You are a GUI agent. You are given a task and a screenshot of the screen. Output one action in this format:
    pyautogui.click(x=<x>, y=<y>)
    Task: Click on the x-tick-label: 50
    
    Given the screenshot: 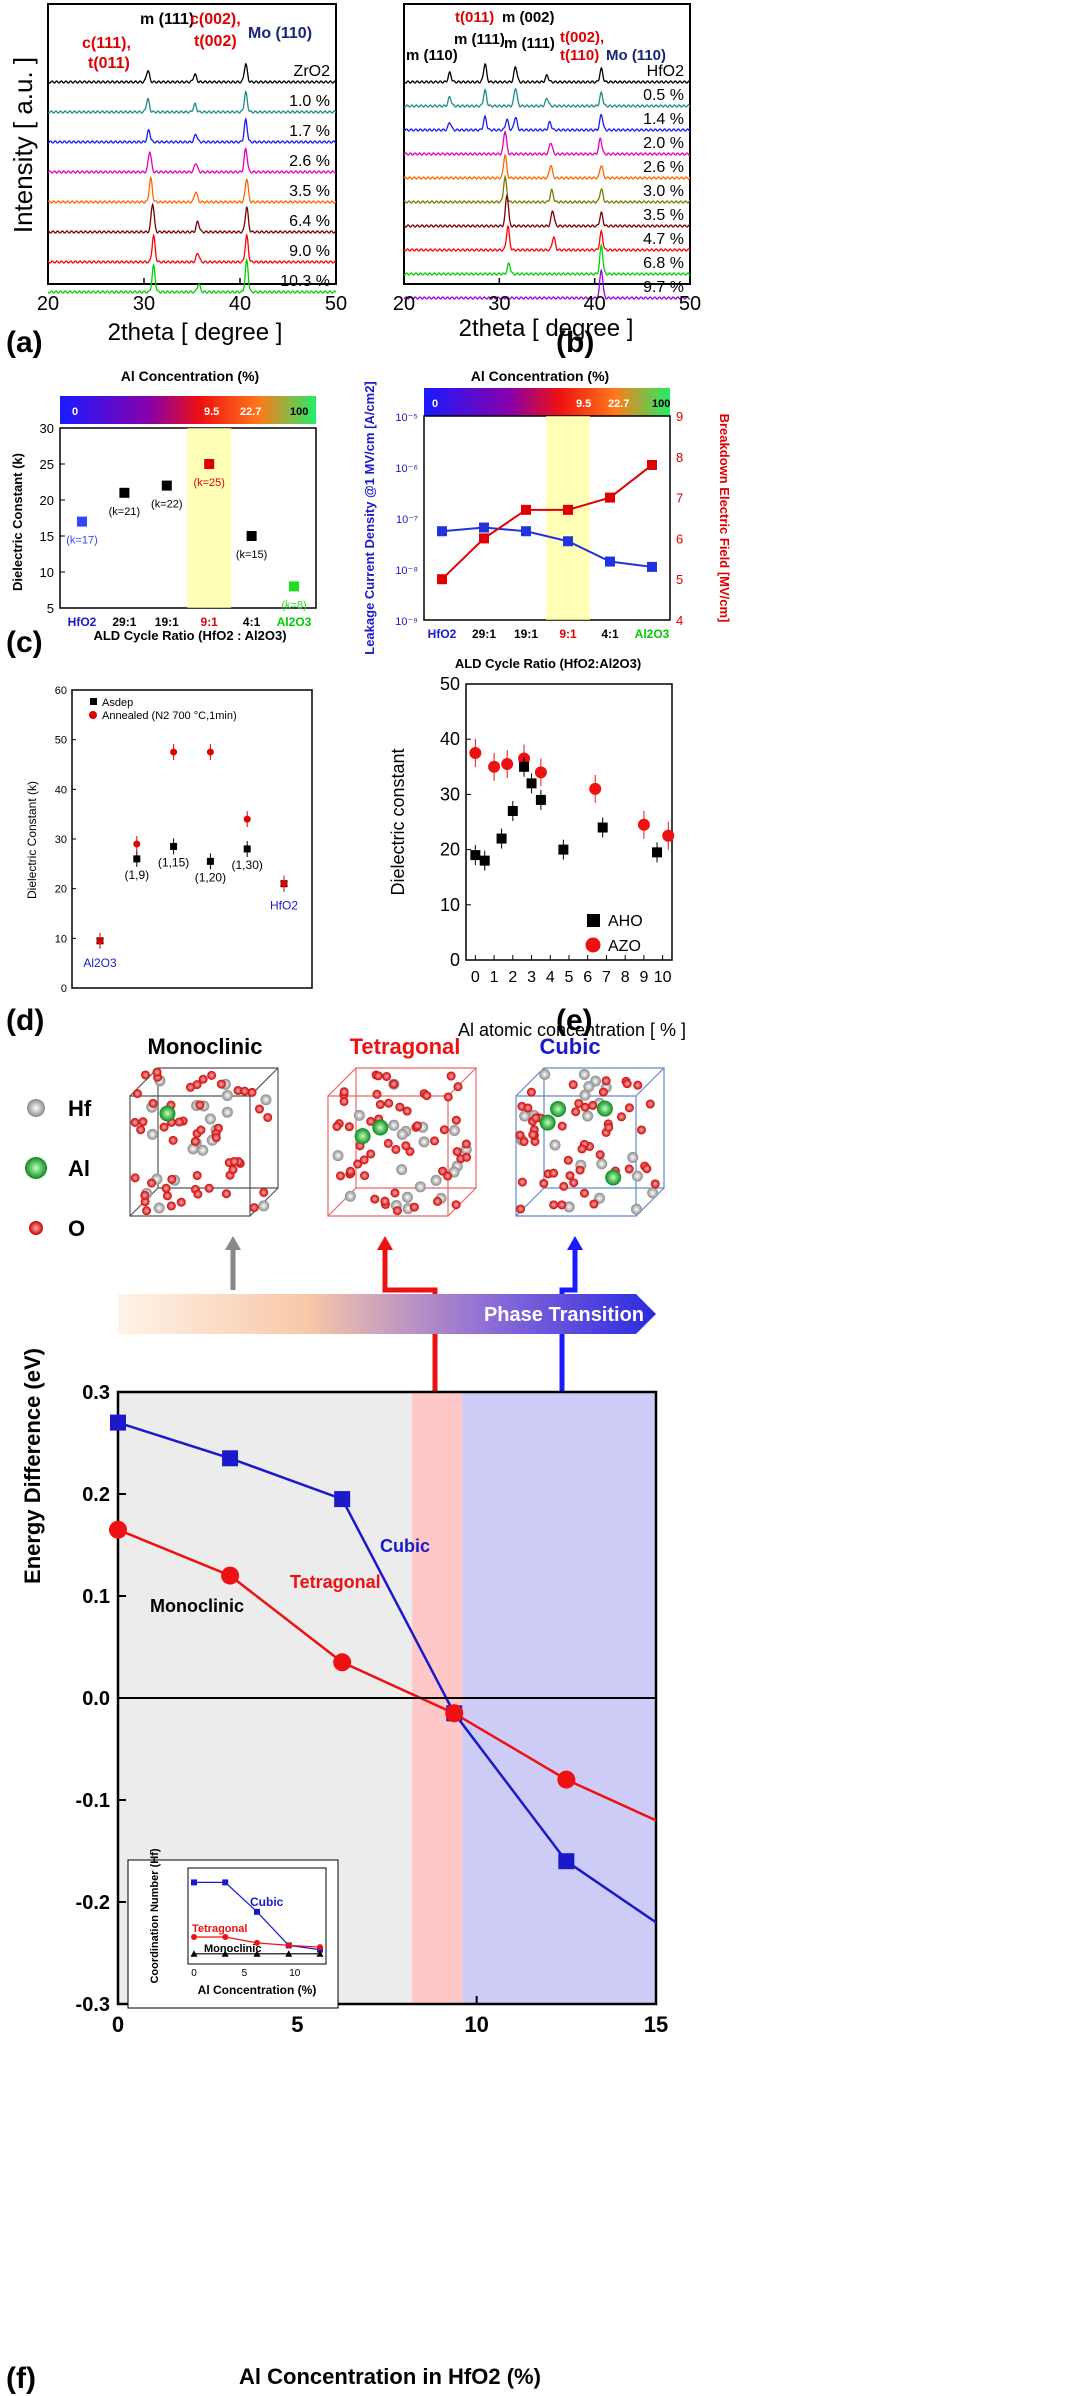 What is the action you would take?
    pyautogui.click(x=336, y=304)
    